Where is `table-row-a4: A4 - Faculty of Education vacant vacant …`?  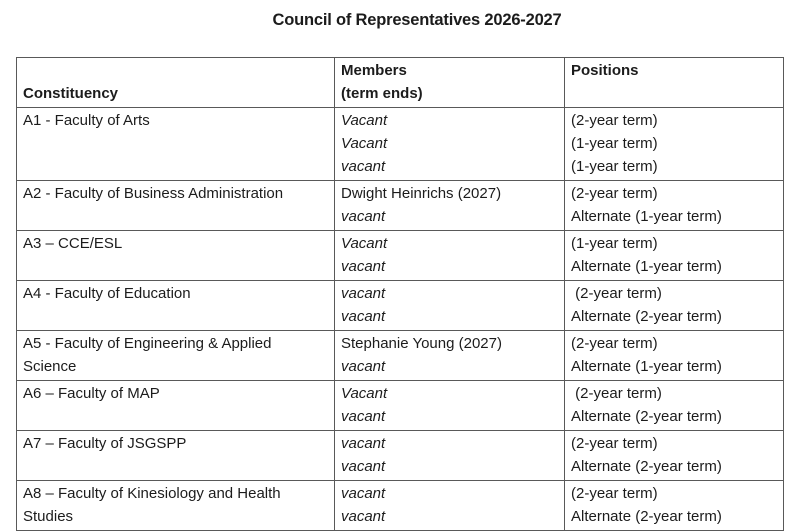 table-row-a4: A4 - Faculty of Education vacant vacant … is located at coordinates (400, 305).